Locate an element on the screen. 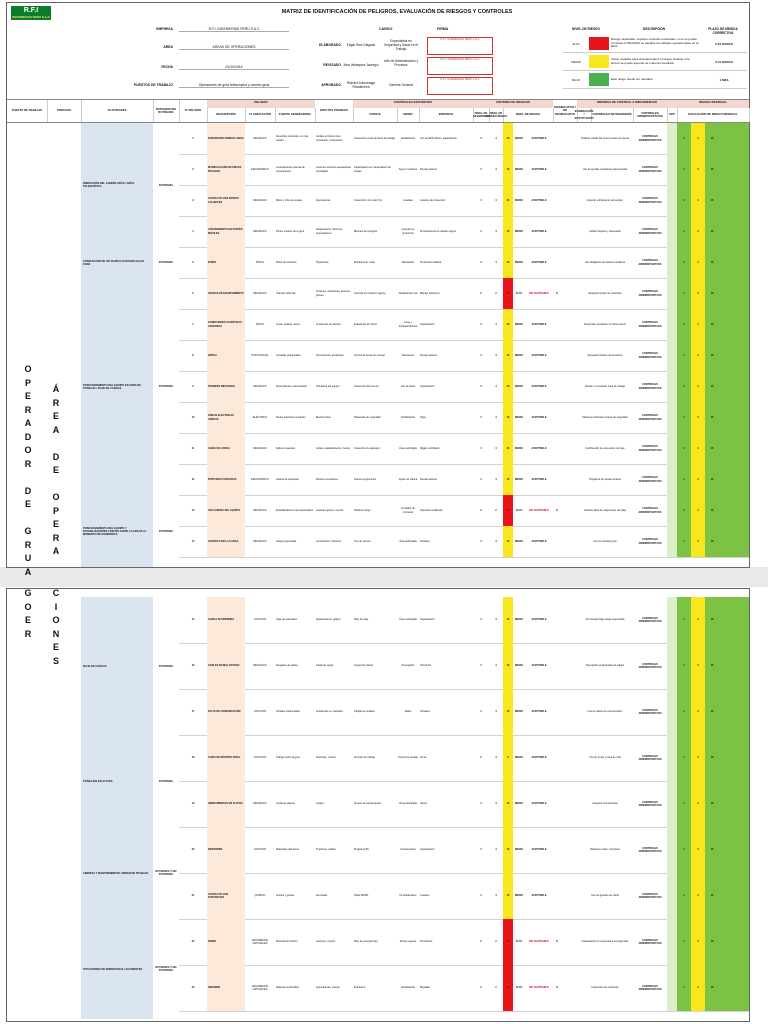 Image resolution: width=768 pixels, height=1024 pixels. aprobado-signature-stamp: R.F.I. INGENIERIAS PERU S.A.C is located at coordinates (460, 86).